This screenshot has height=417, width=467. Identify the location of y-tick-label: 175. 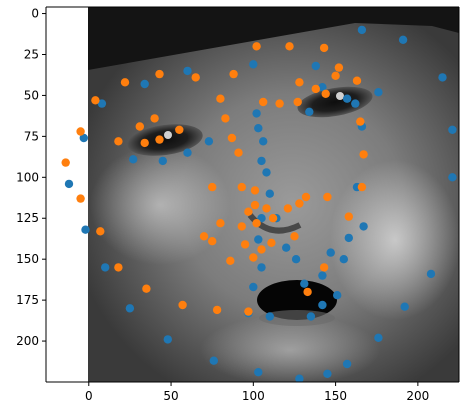
(27, 300).